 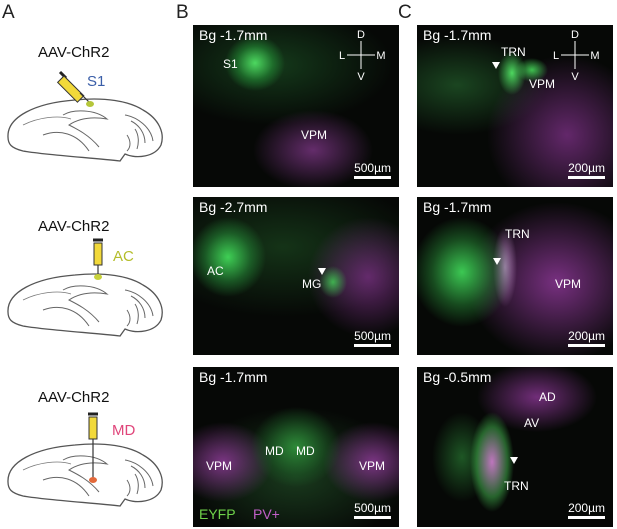 What do you see at coordinates (233, 207) in the screenshot?
I see `coordinate: Bg -2.7mm` at bounding box center [233, 207].